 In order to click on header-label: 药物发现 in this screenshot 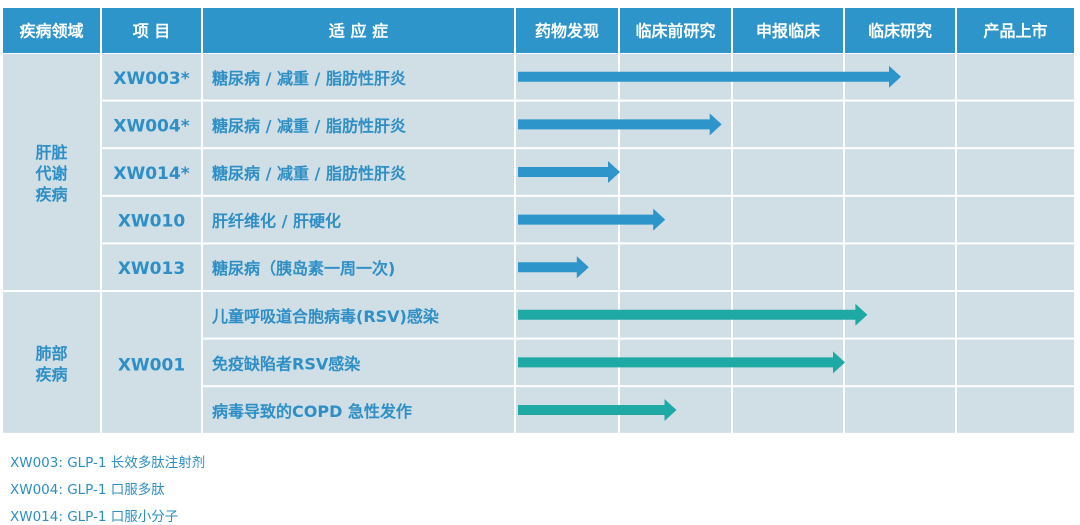, I will do `click(567, 31)`.